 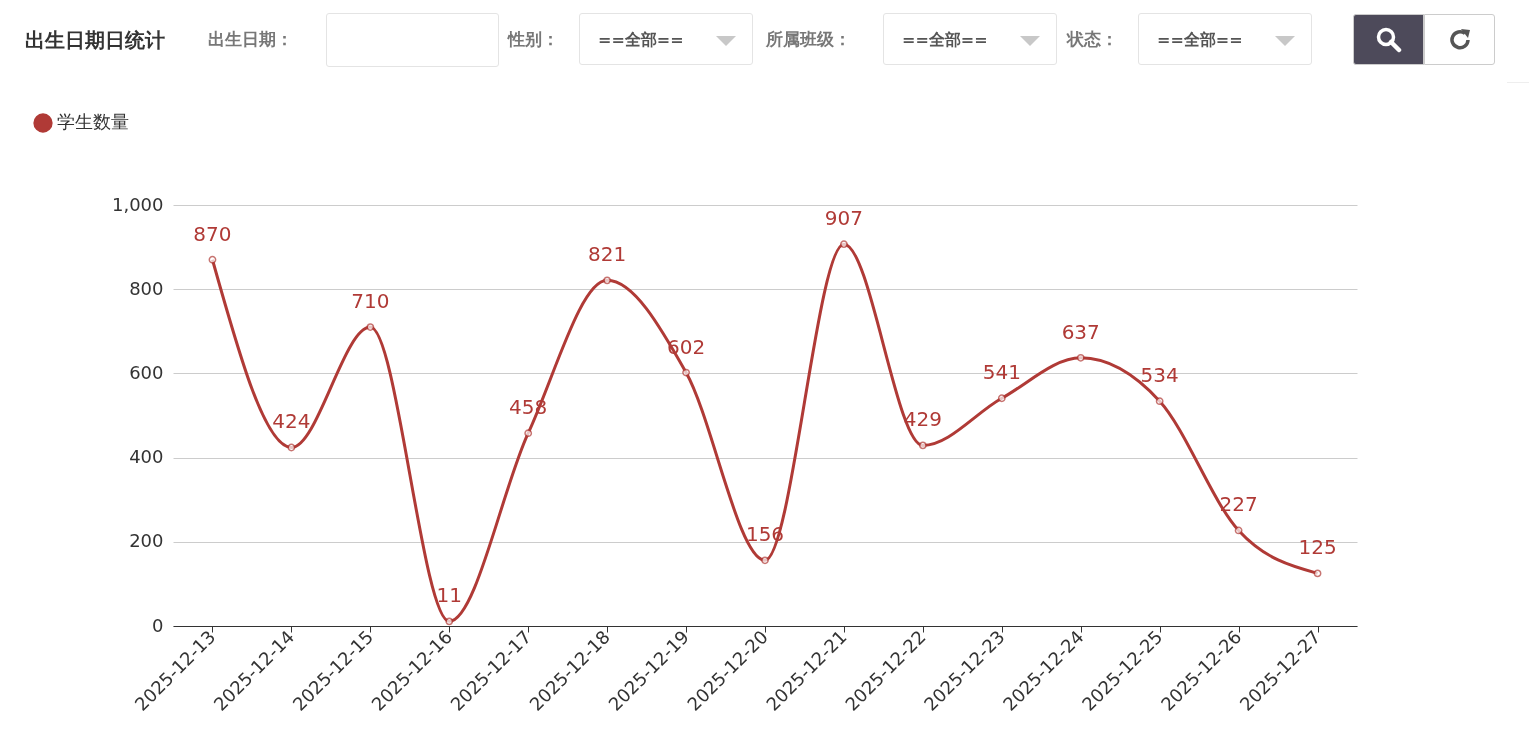 What do you see at coordinates (146, 541) in the screenshot?
I see `y-tick-label: 200` at bounding box center [146, 541].